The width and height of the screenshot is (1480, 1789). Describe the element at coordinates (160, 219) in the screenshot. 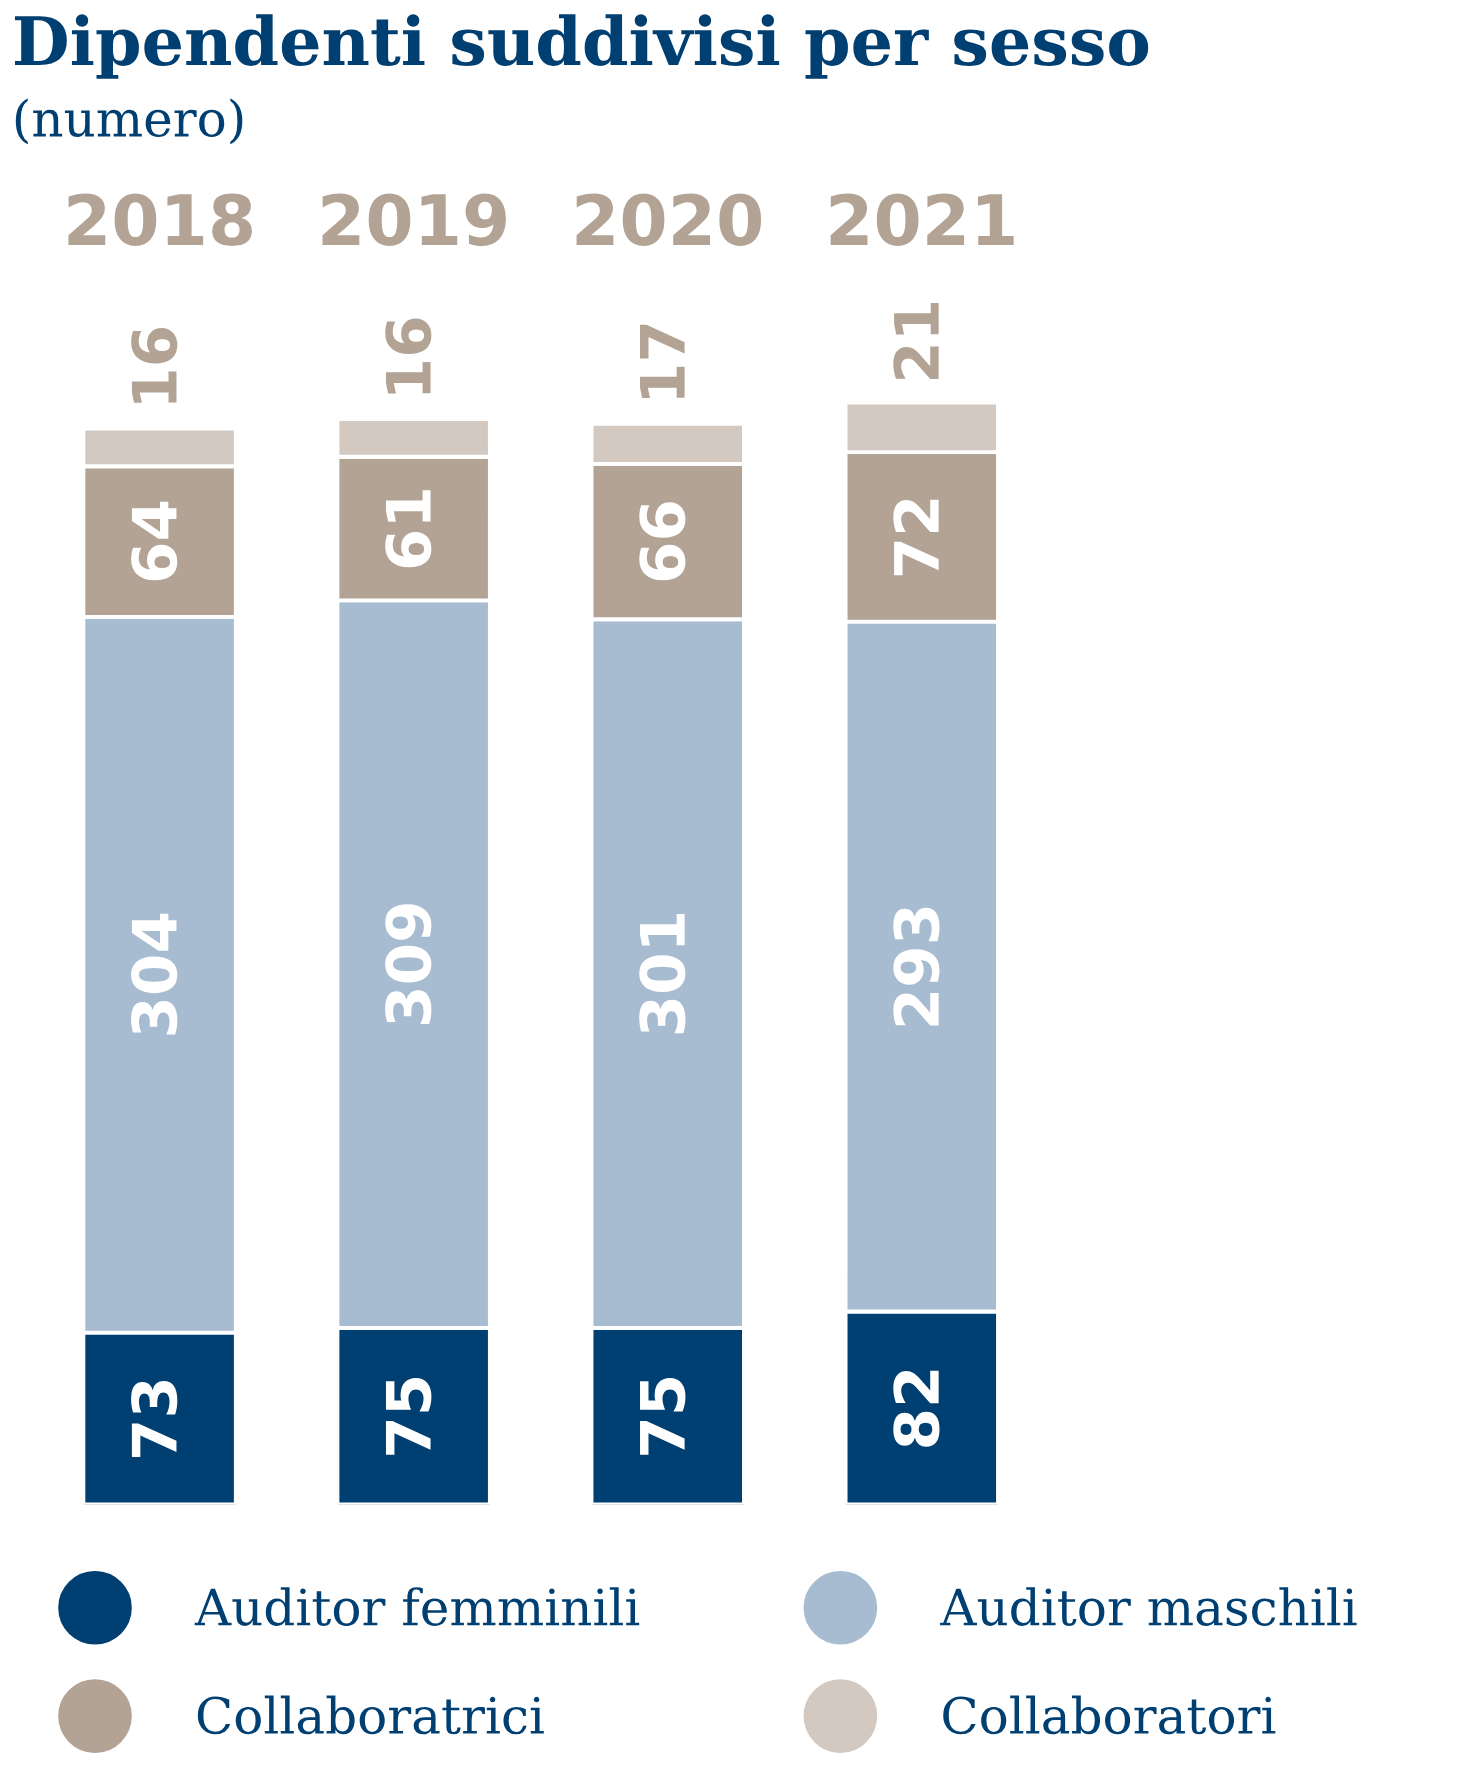

I see `x-tick-label: 2018` at that location.